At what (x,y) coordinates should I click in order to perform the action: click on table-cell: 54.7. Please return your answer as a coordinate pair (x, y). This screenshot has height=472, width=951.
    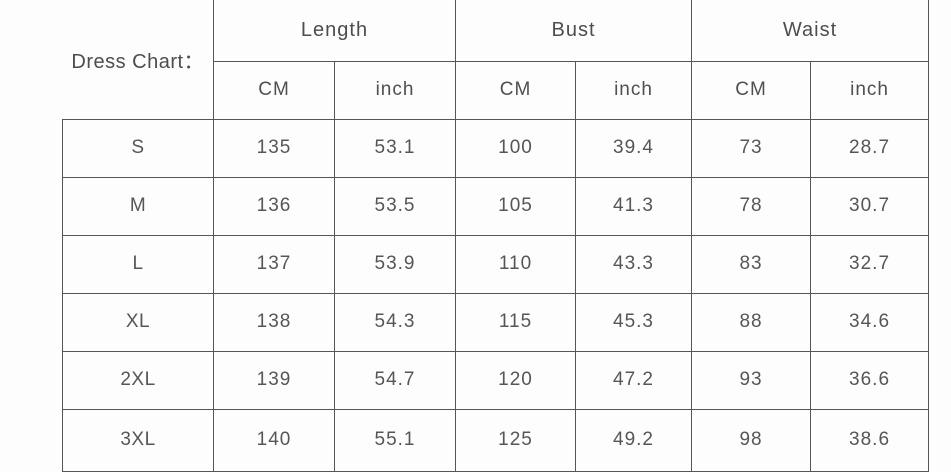
    Looking at the image, I should click on (395, 380).